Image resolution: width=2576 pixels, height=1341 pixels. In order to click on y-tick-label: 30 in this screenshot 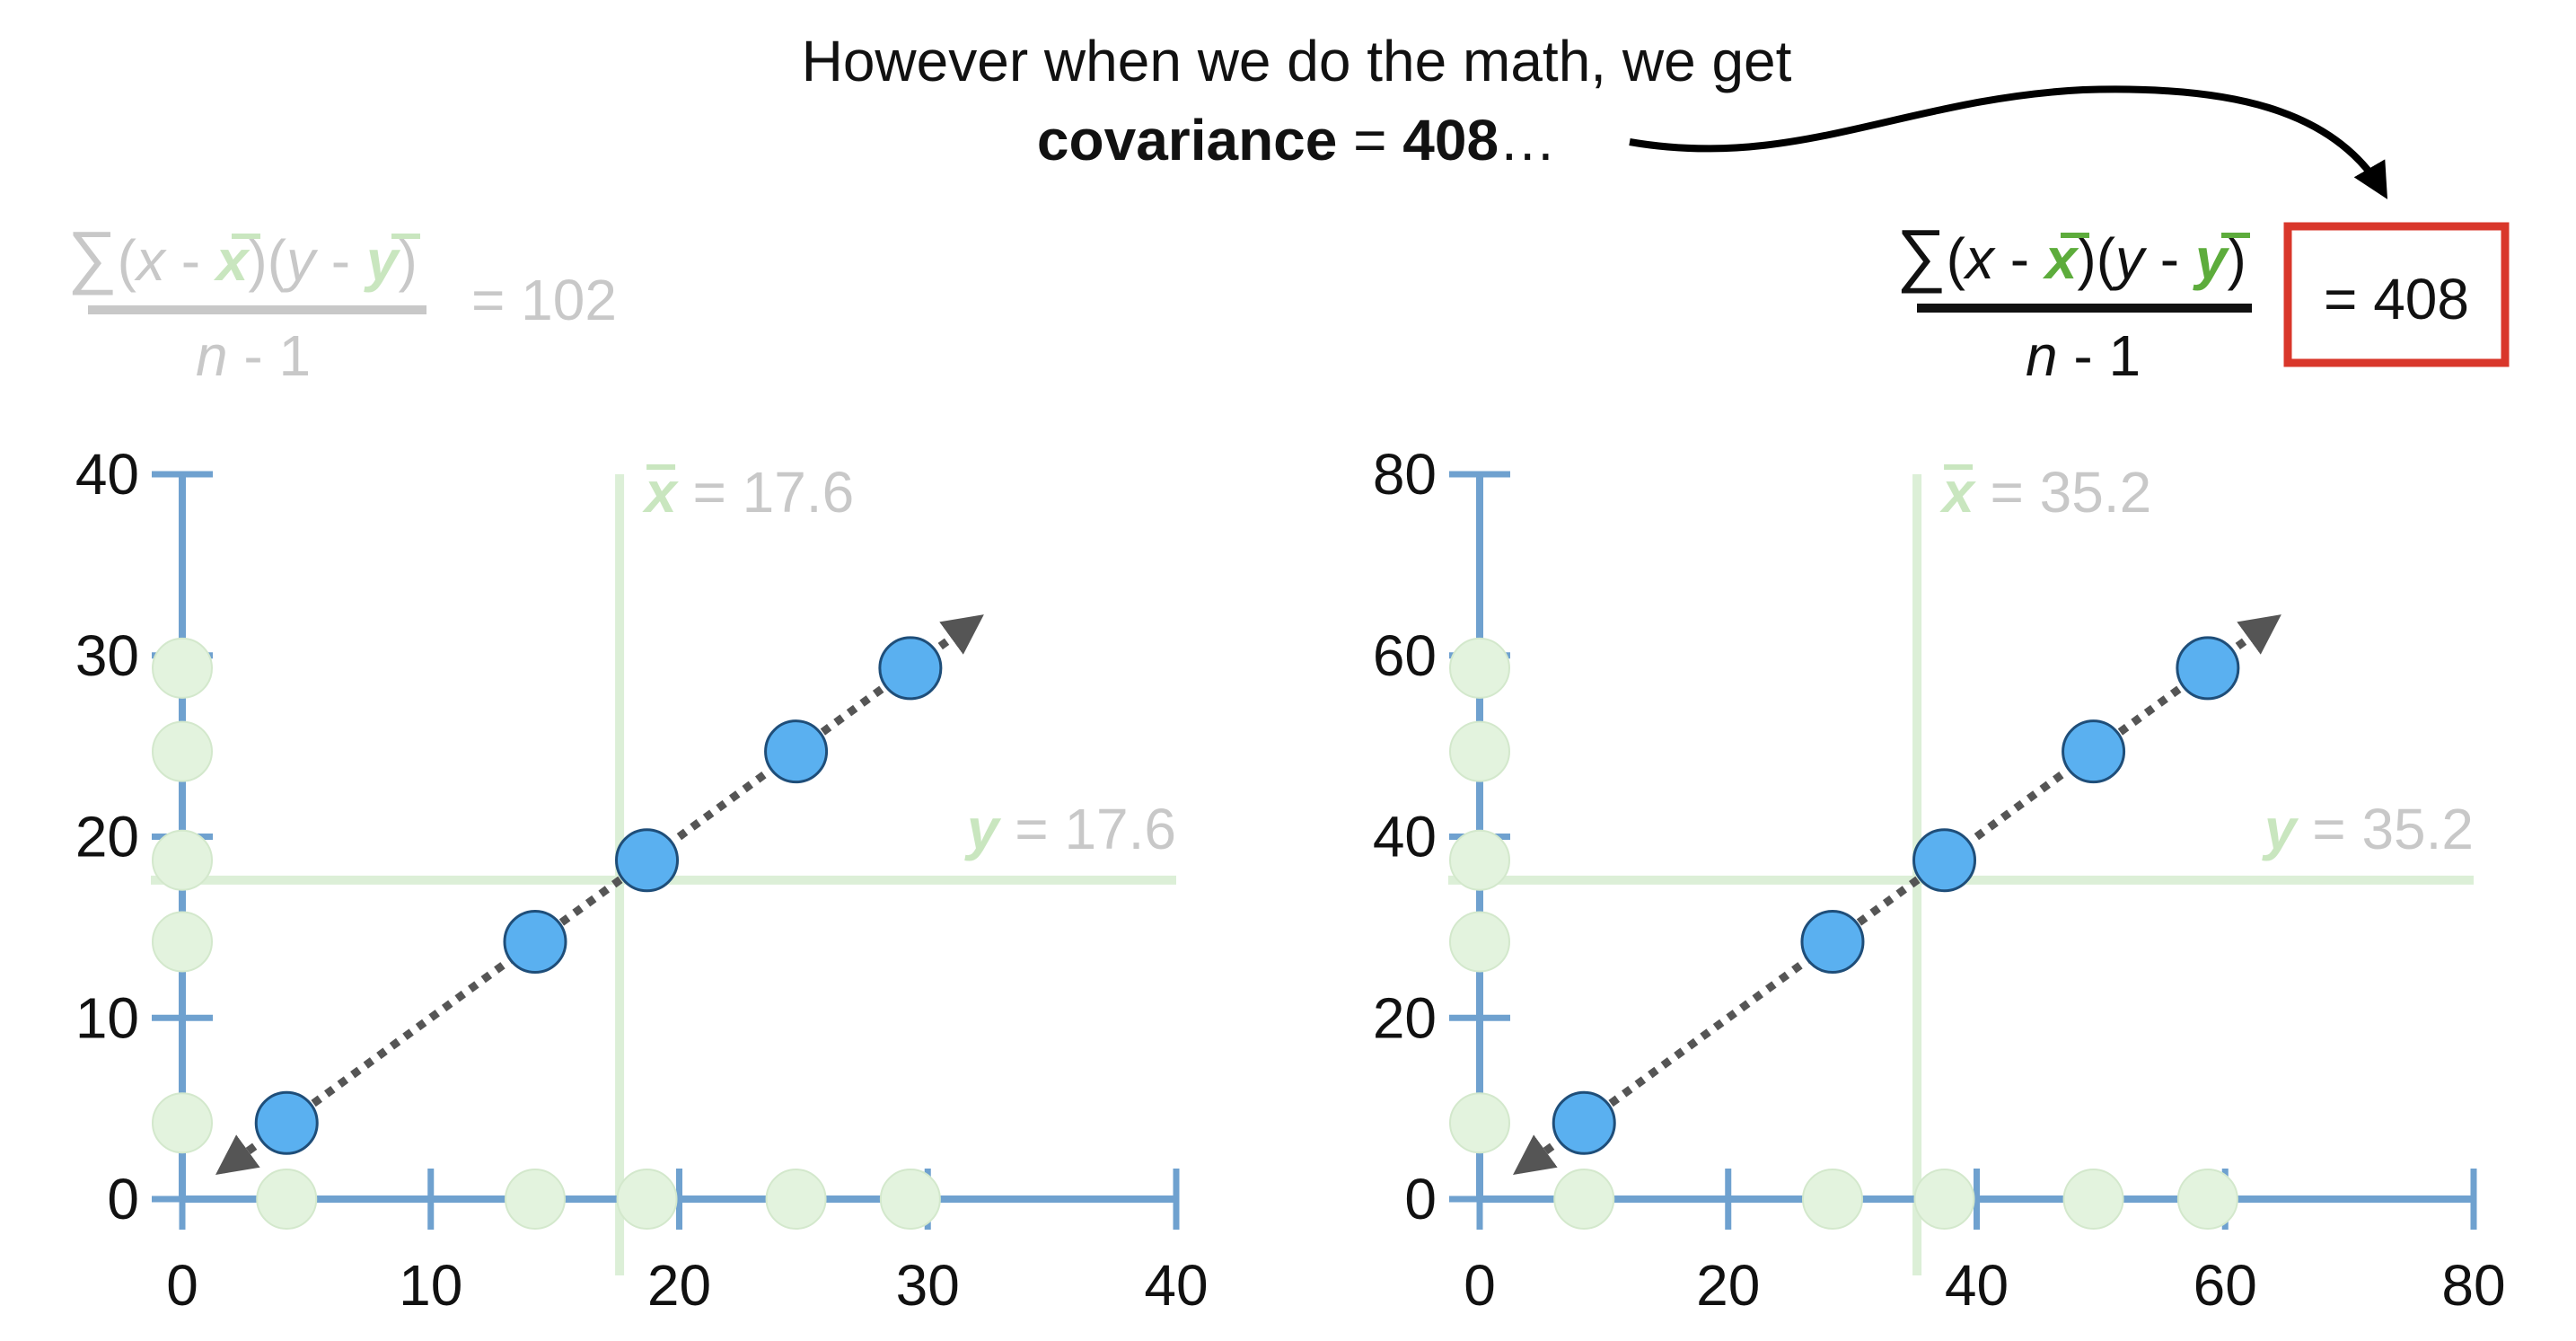, I will do `click(107, 656)`.